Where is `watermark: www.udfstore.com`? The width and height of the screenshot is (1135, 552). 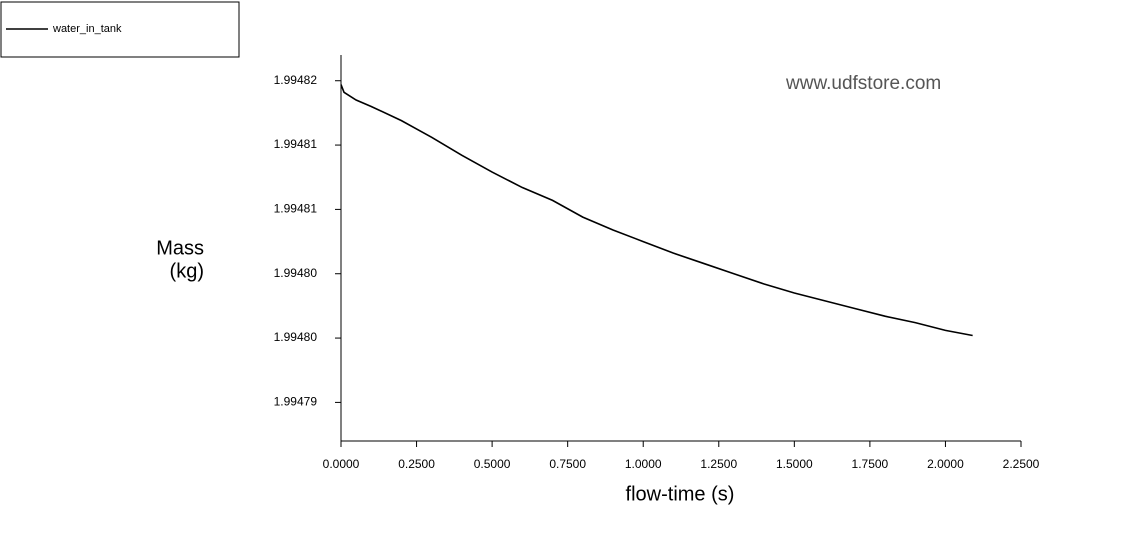 watermark: www.udfstore.com is located at coordinates (863, 83).